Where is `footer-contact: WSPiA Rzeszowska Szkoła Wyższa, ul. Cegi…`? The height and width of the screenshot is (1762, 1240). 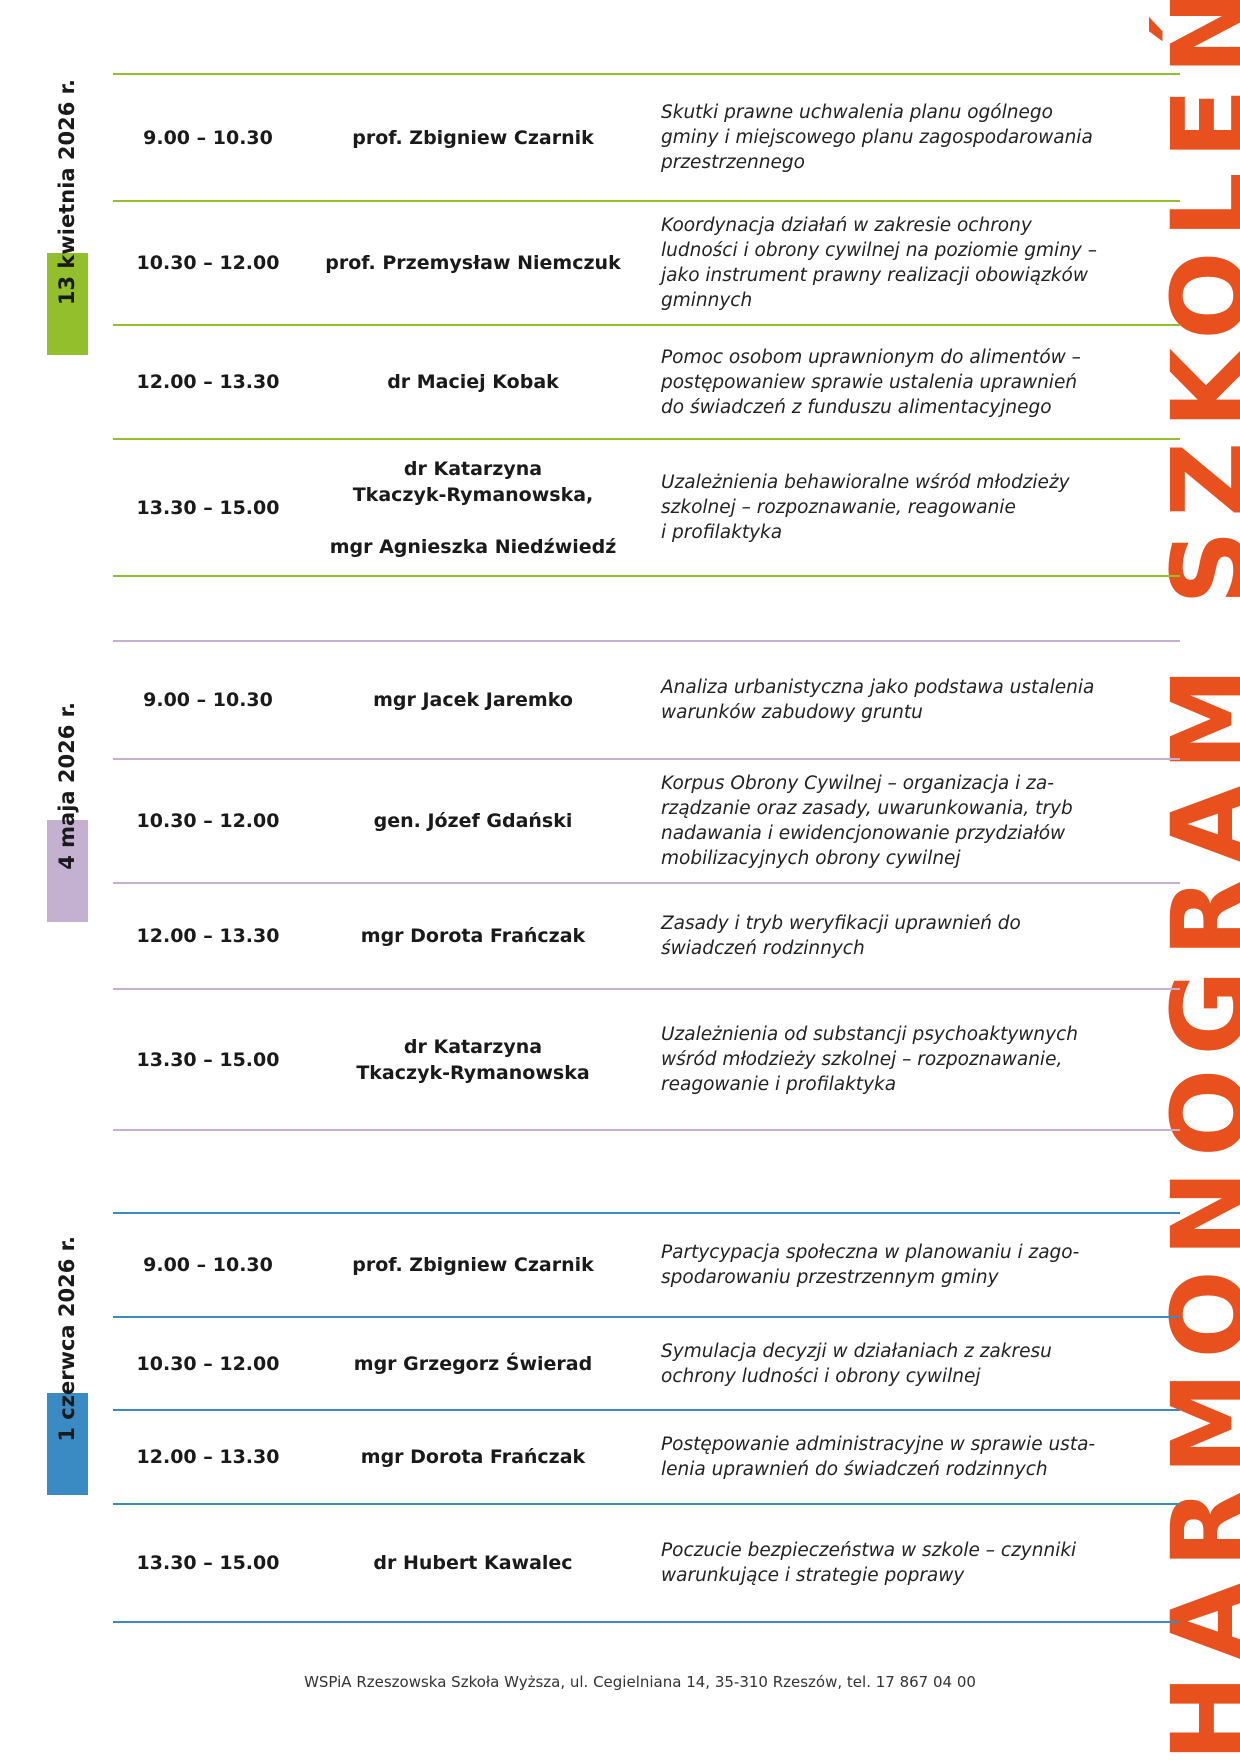 footer-contact: WSPiA Rzeszowska Szkoła Wyższa, ul. Cegi… is located at coordinates (640, 1682).